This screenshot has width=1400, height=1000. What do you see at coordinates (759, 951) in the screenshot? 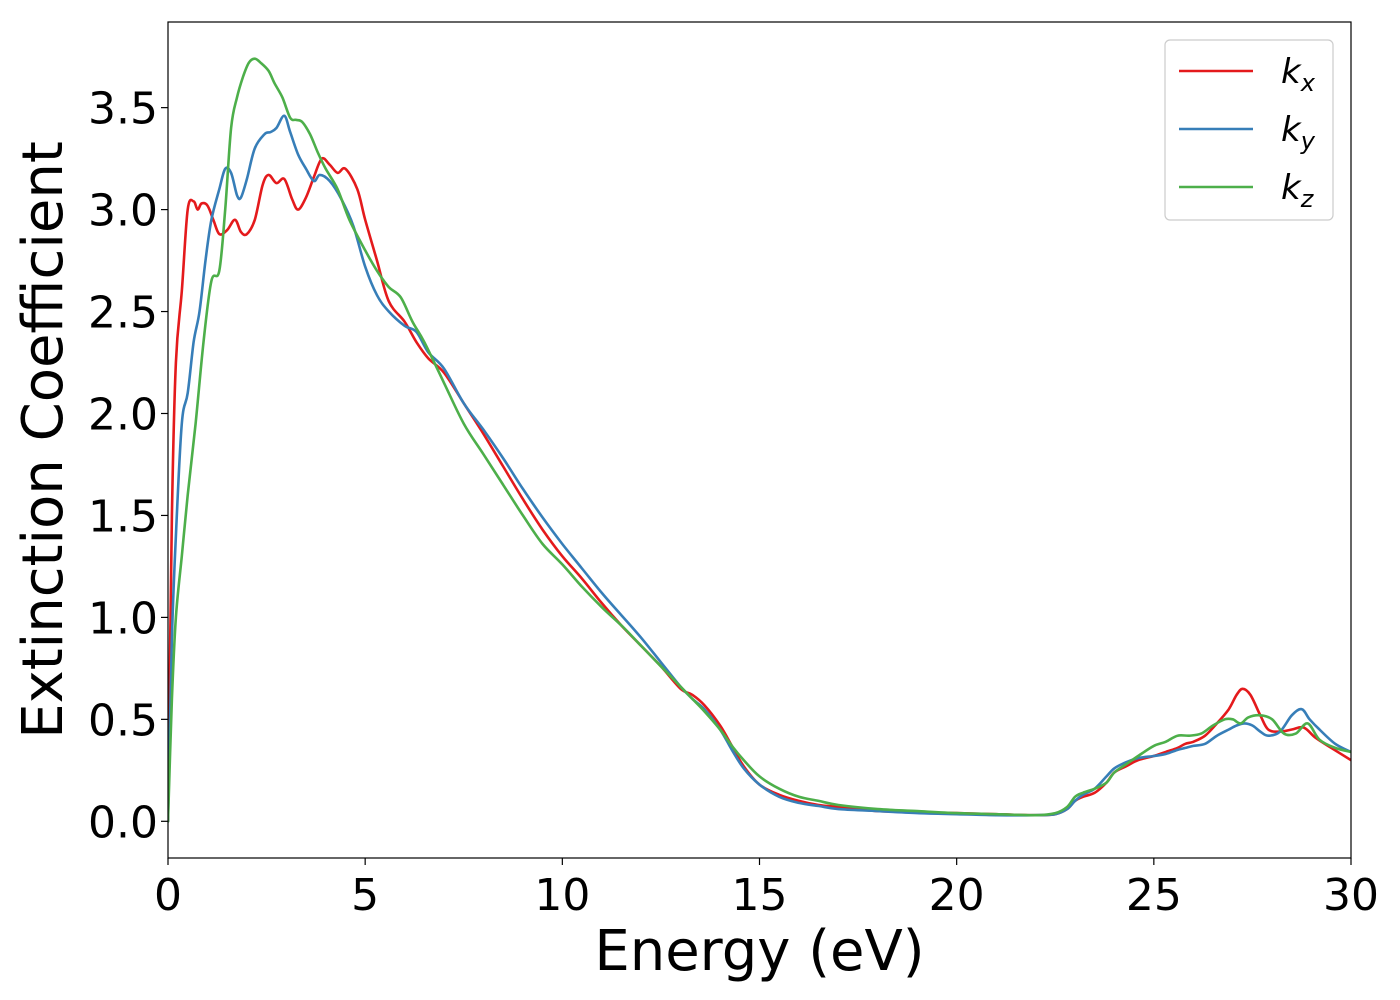
I see `x-axis-label: Energy (eV)` at bounding box center [759, 951].